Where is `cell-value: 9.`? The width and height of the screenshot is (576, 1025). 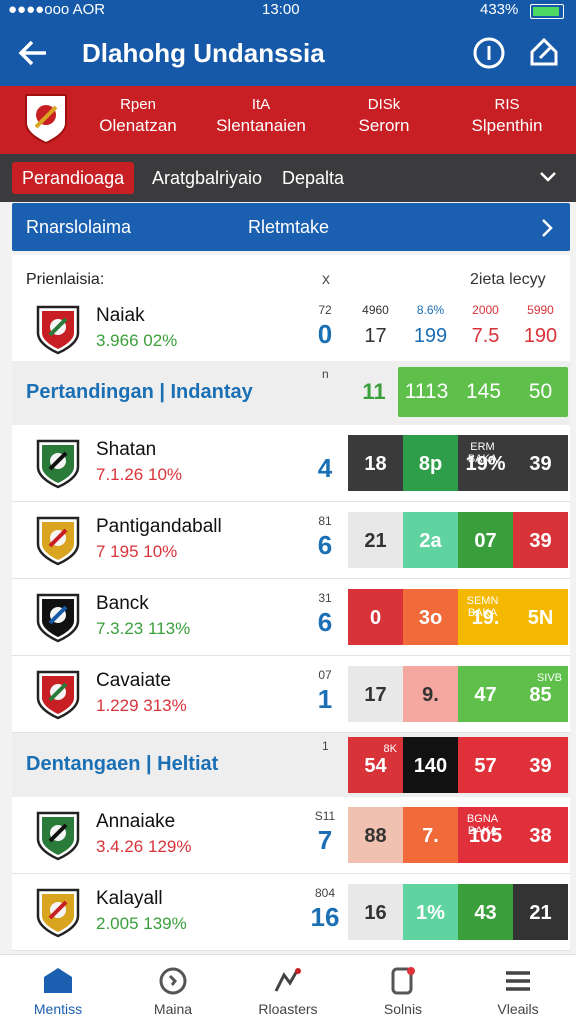
cell-value: 9. is located at coordinates (430, 695).